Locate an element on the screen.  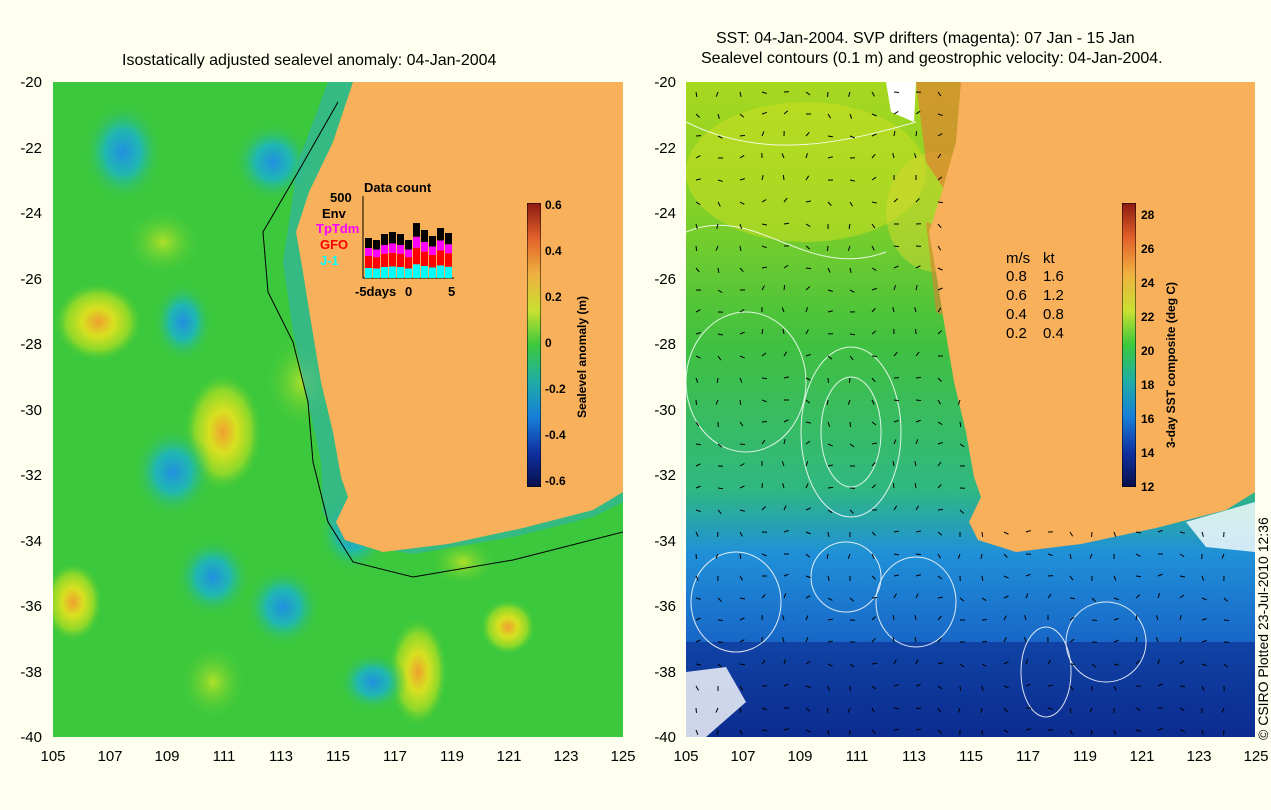
velocity-legend-kt: 1.6 is located at coordinates (1053, 276).